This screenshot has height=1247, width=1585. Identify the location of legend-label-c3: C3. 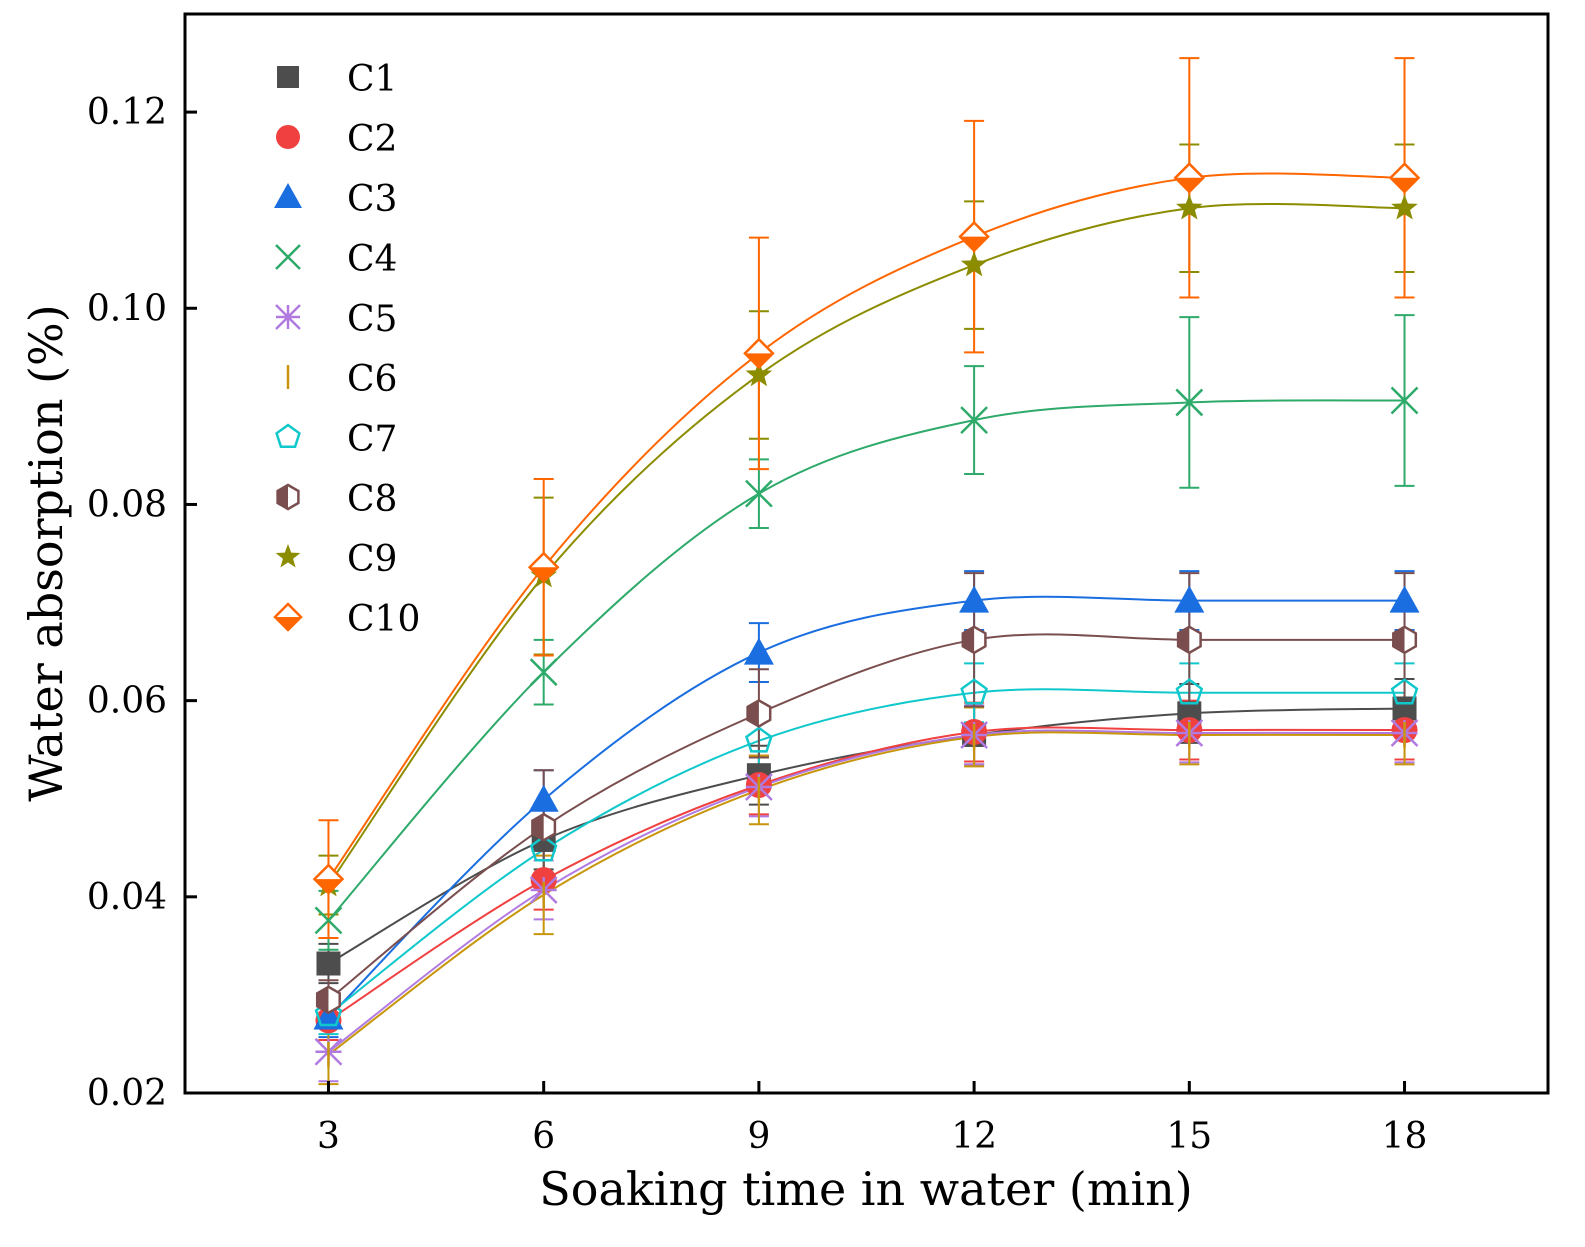
(372, 199).